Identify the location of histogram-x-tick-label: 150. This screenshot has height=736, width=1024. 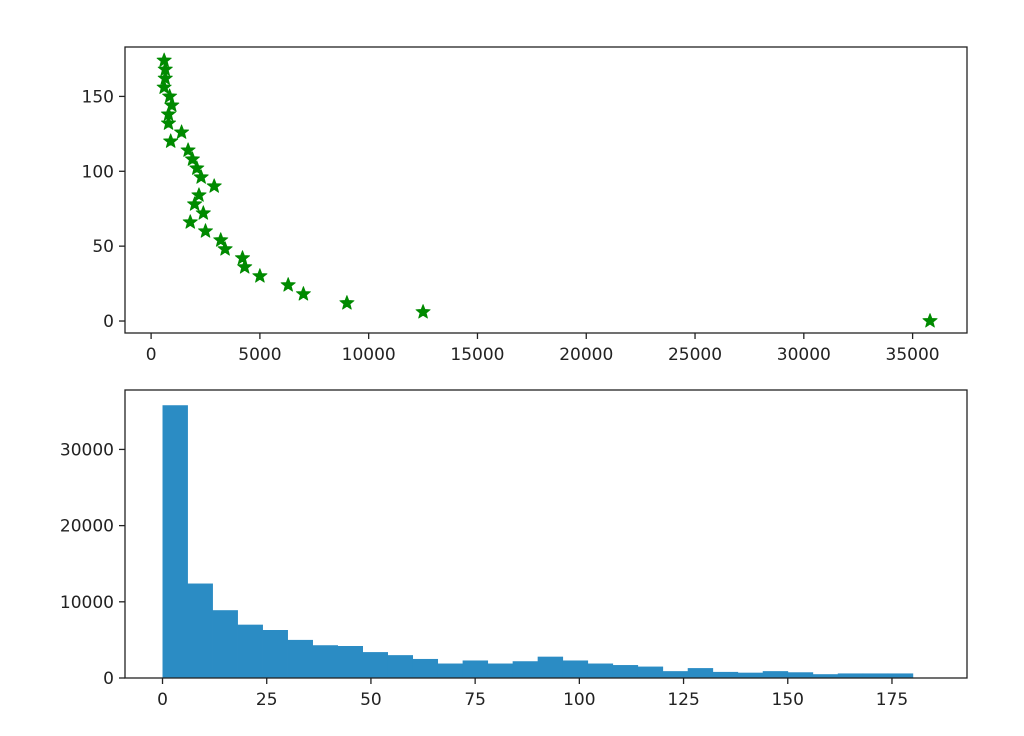
(788, 700).